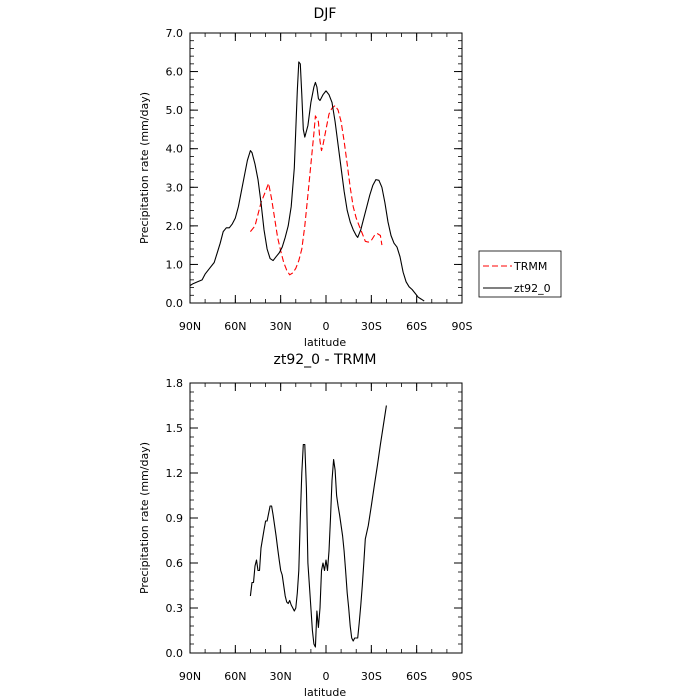 The height and width of the screenshot is (700, 700). Describe the element at coordinates (175, 608) in the screenshot. I see `y-tick-label: 0.3` at that location.